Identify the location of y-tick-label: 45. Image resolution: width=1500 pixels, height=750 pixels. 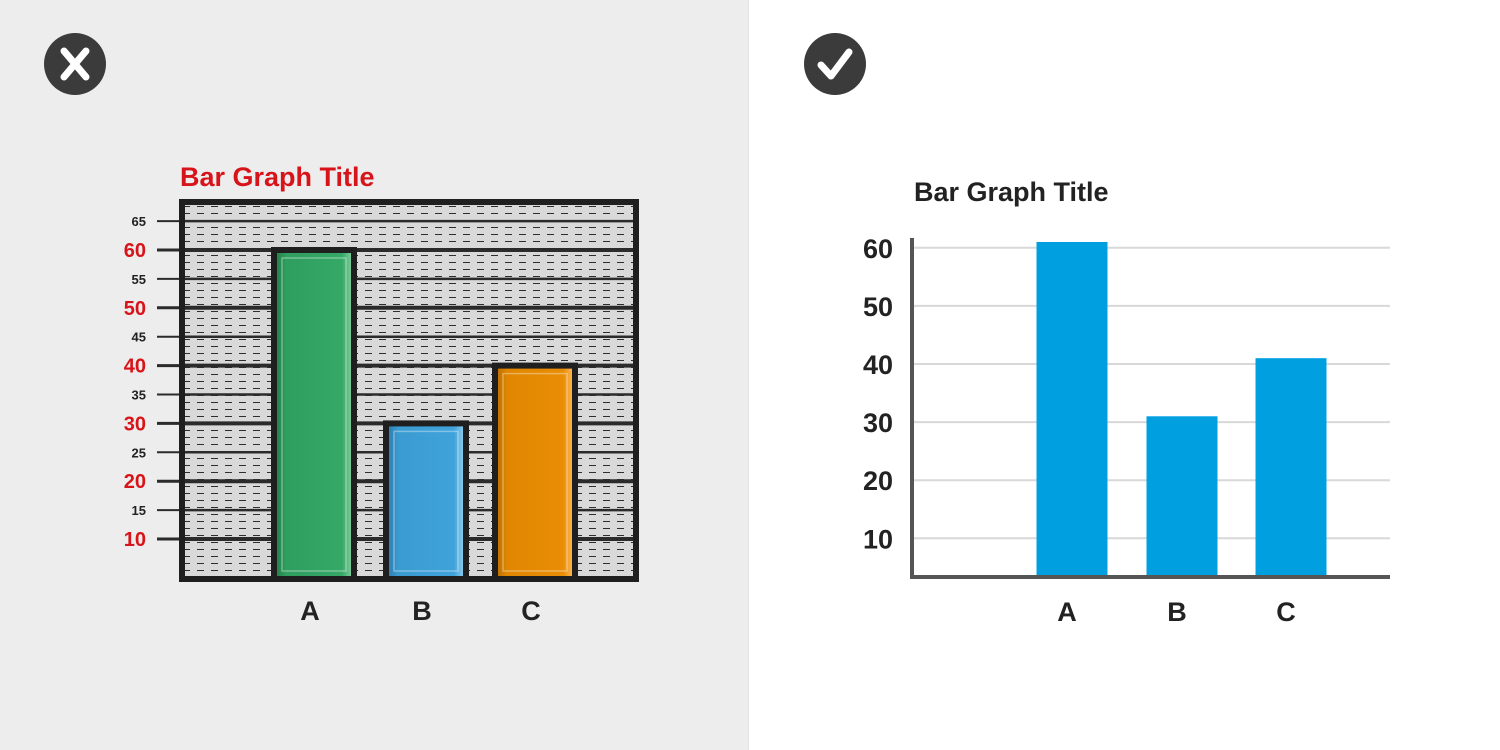
(139, 337).